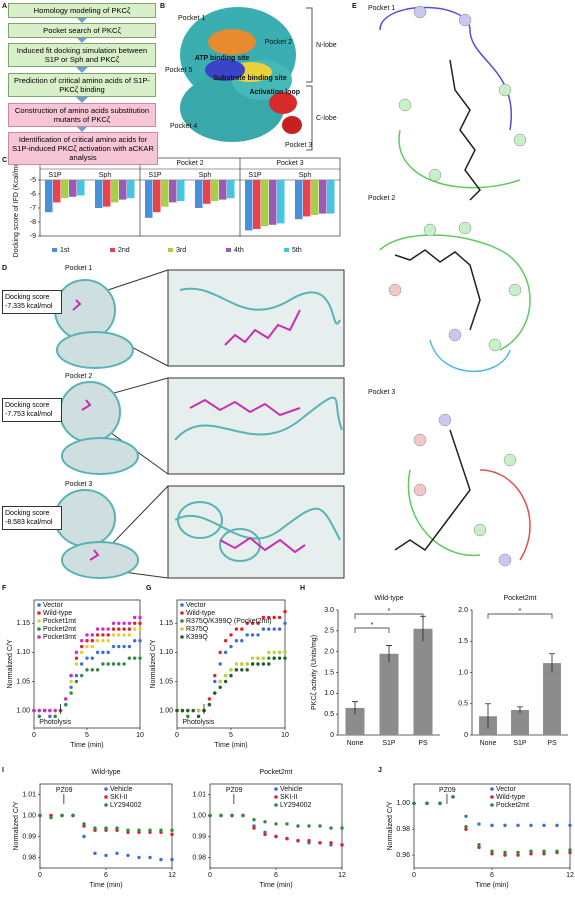  I want to click on chart-frame, so click(190, 197).